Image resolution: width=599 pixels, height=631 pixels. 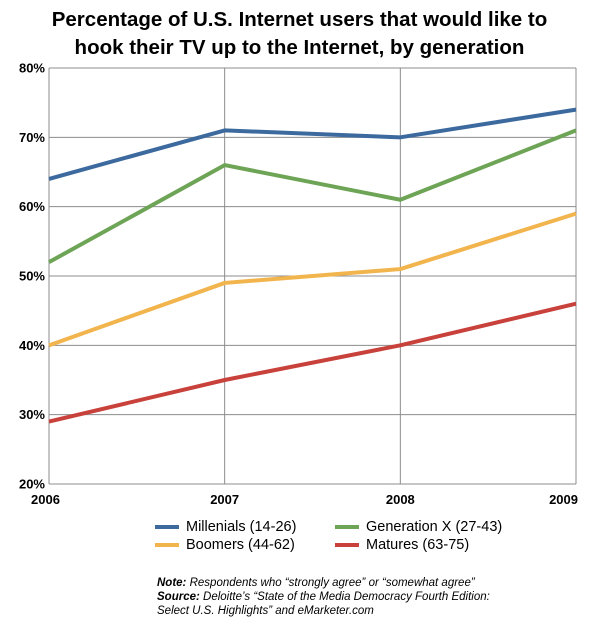 I want to click on y-tick-label: 50%, so click(x=32, y=276).